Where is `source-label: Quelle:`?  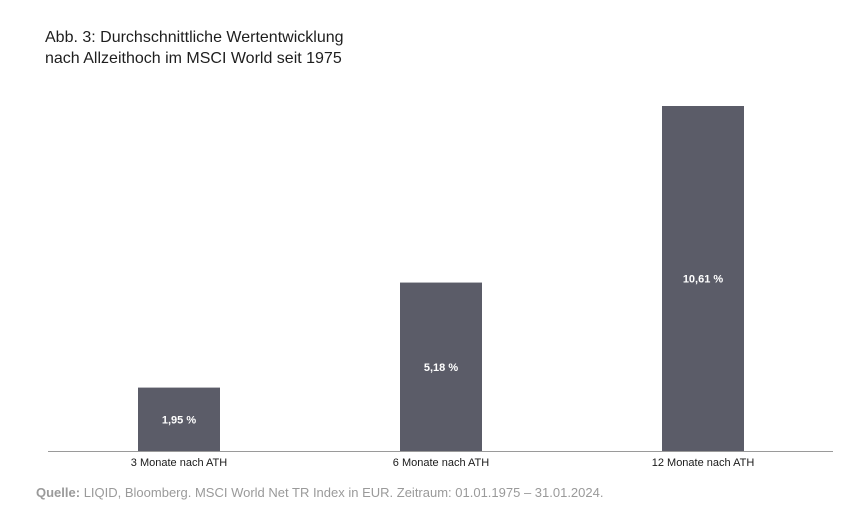
source-label: Quelle: is located at coordinates (58, 492).